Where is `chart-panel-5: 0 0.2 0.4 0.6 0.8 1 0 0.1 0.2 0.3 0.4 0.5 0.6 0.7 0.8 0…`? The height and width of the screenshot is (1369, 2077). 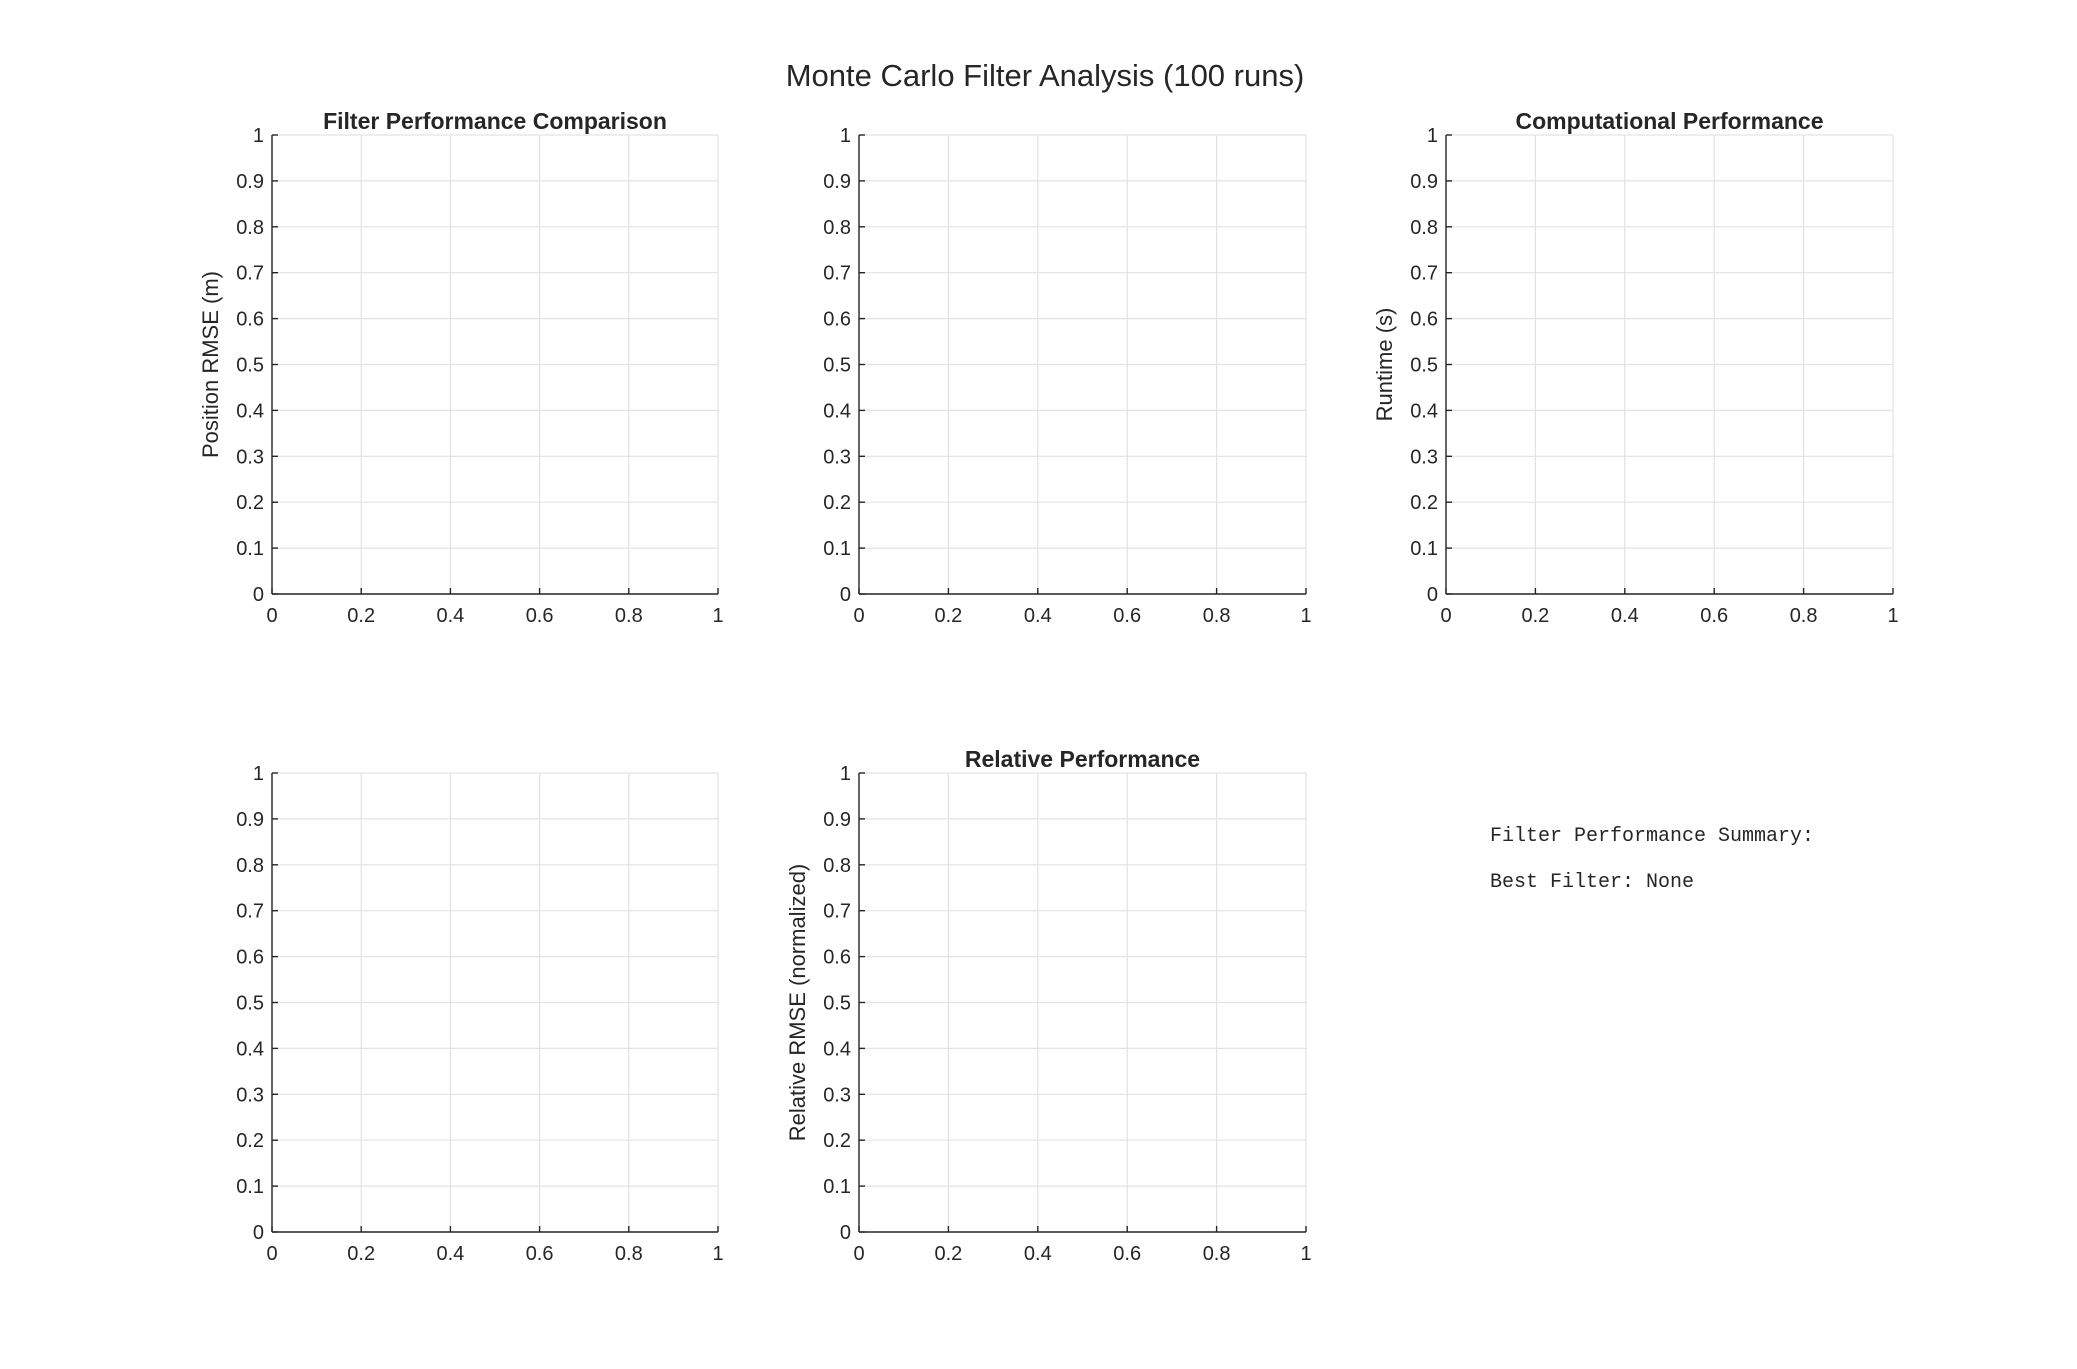 chart-panel-5: 0 0.2 0.4 0.6 0.8 1 0 0.1 0.2 0.3 0.4 0.5 0.6 0.7 0.8 0… is located at coordinates (1048, 1005).